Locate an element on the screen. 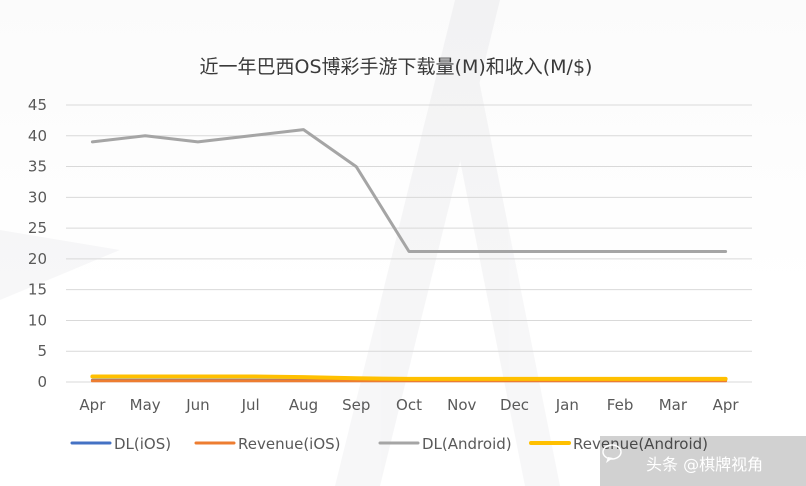 This screenshot has width=806, height=486. legend-label: DL(iOS) is located at coordinates (142, 444).